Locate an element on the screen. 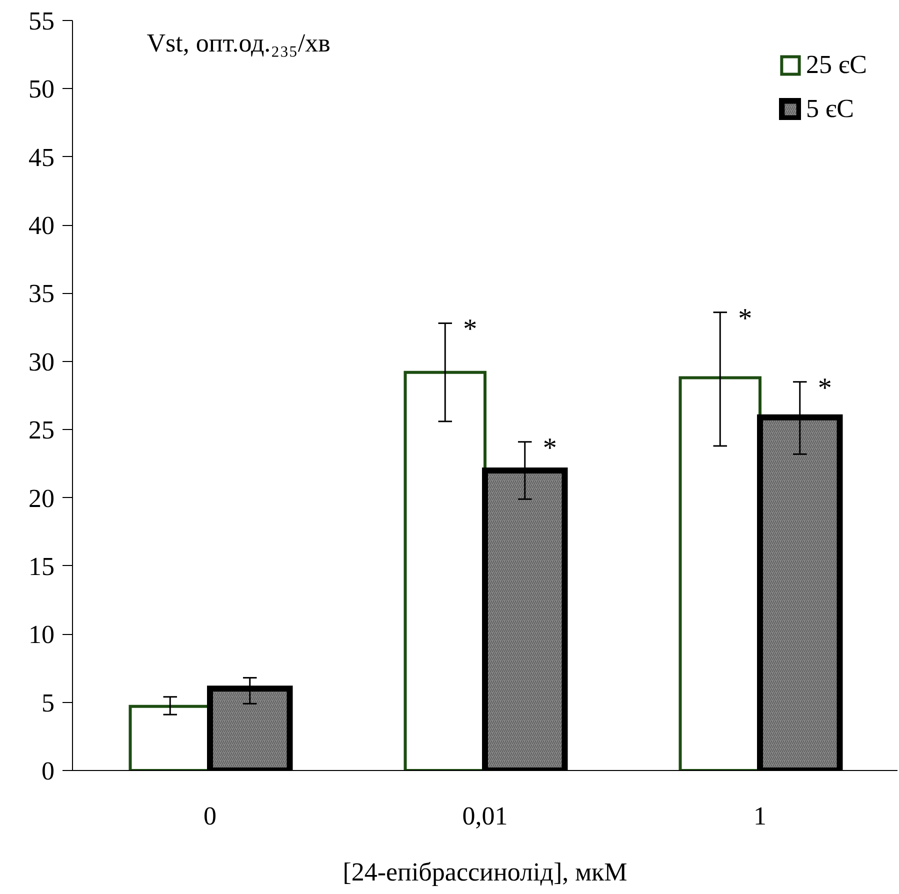 The image size is (899, 894). y-tick-label: 30 is located at coordinates (41, 361).